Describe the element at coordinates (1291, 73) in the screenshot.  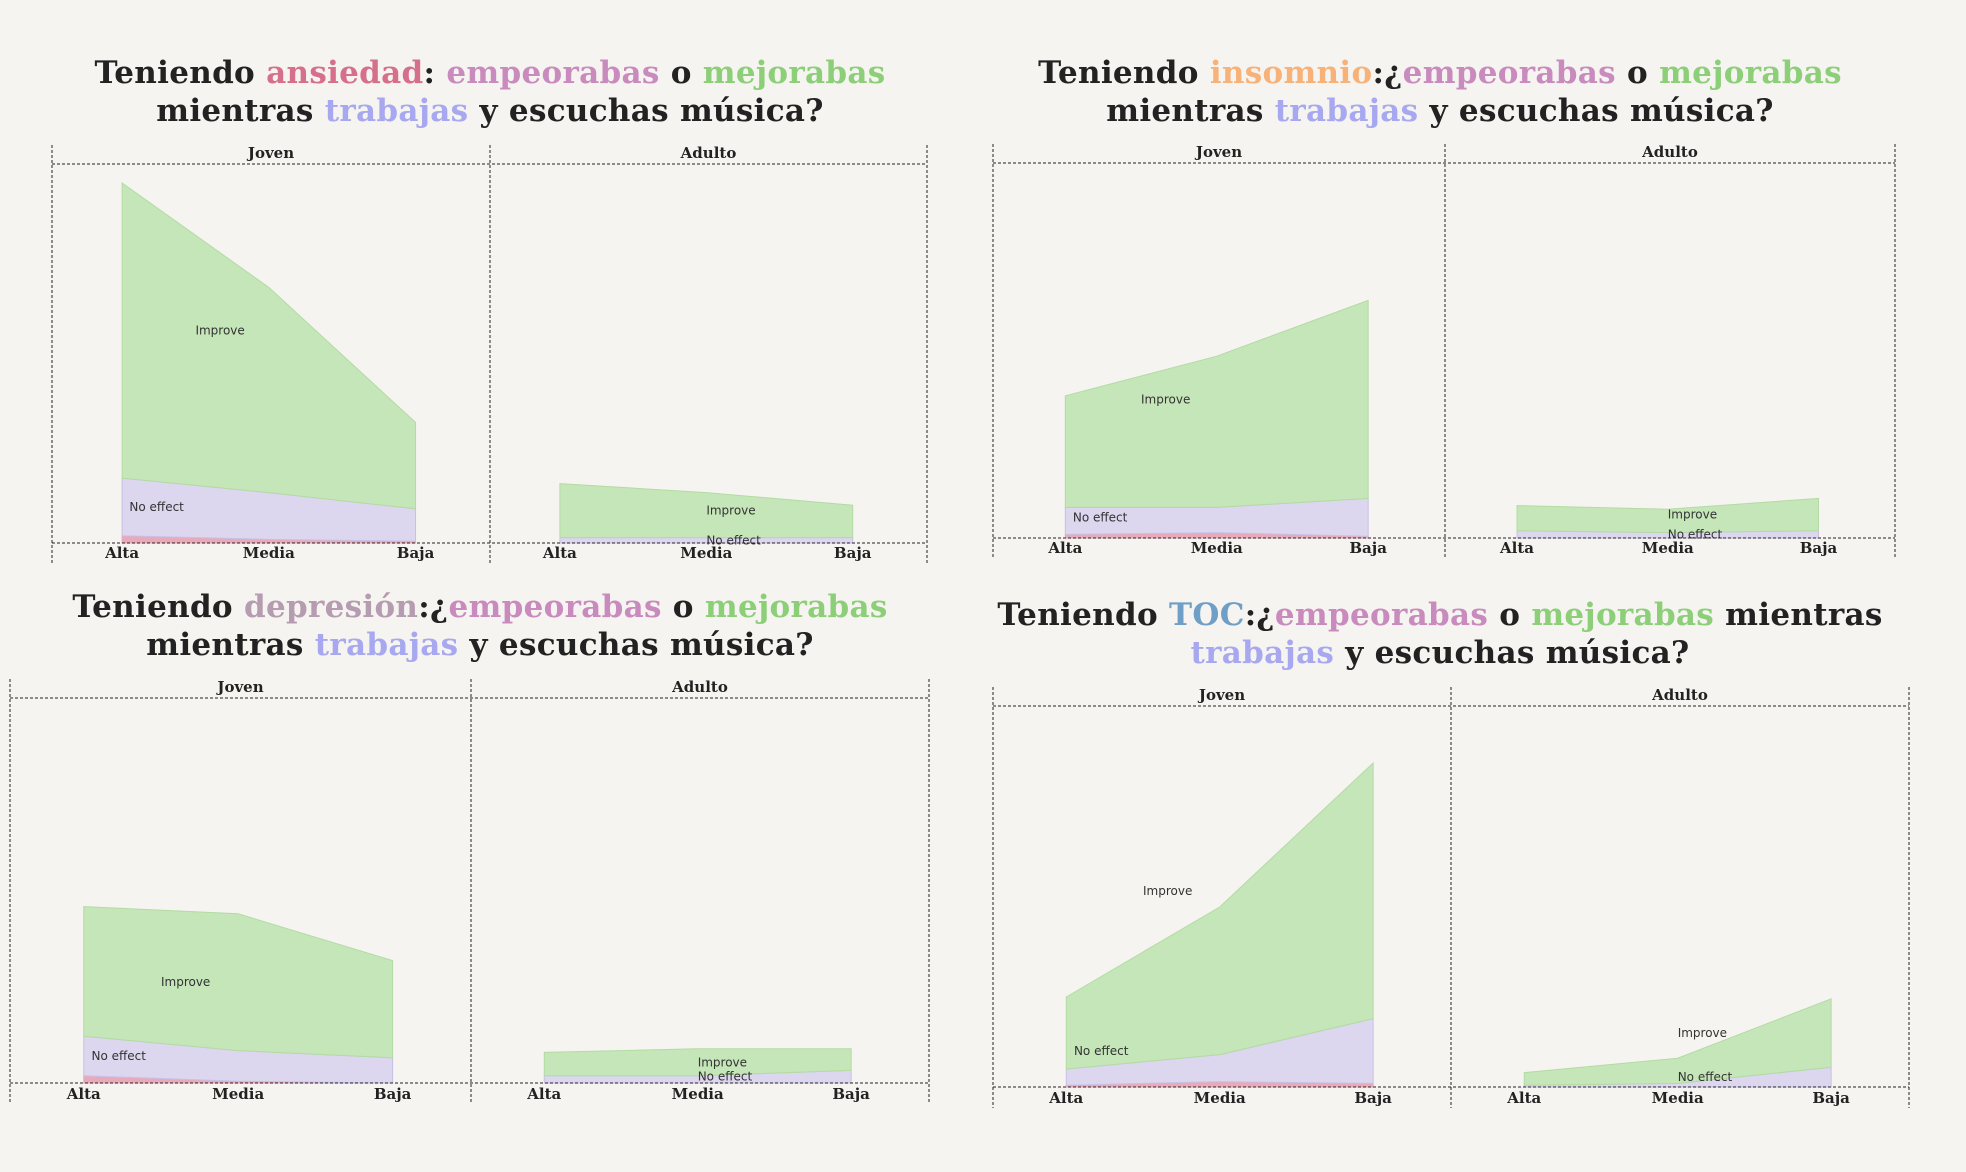
I see `title-segment: insomnio` at that location.